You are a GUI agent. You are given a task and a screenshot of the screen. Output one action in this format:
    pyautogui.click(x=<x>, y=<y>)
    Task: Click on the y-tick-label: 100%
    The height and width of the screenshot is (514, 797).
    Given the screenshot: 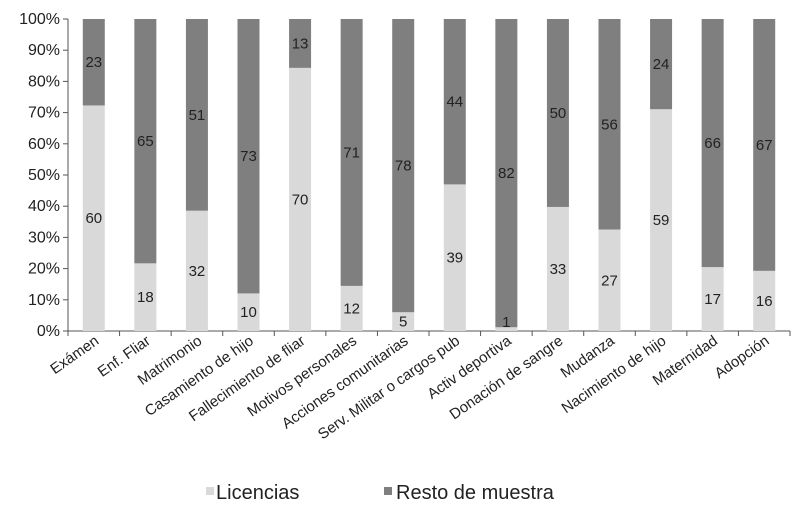 What is the action you would take?
    pyautogui.click(x=39, y=19)
    